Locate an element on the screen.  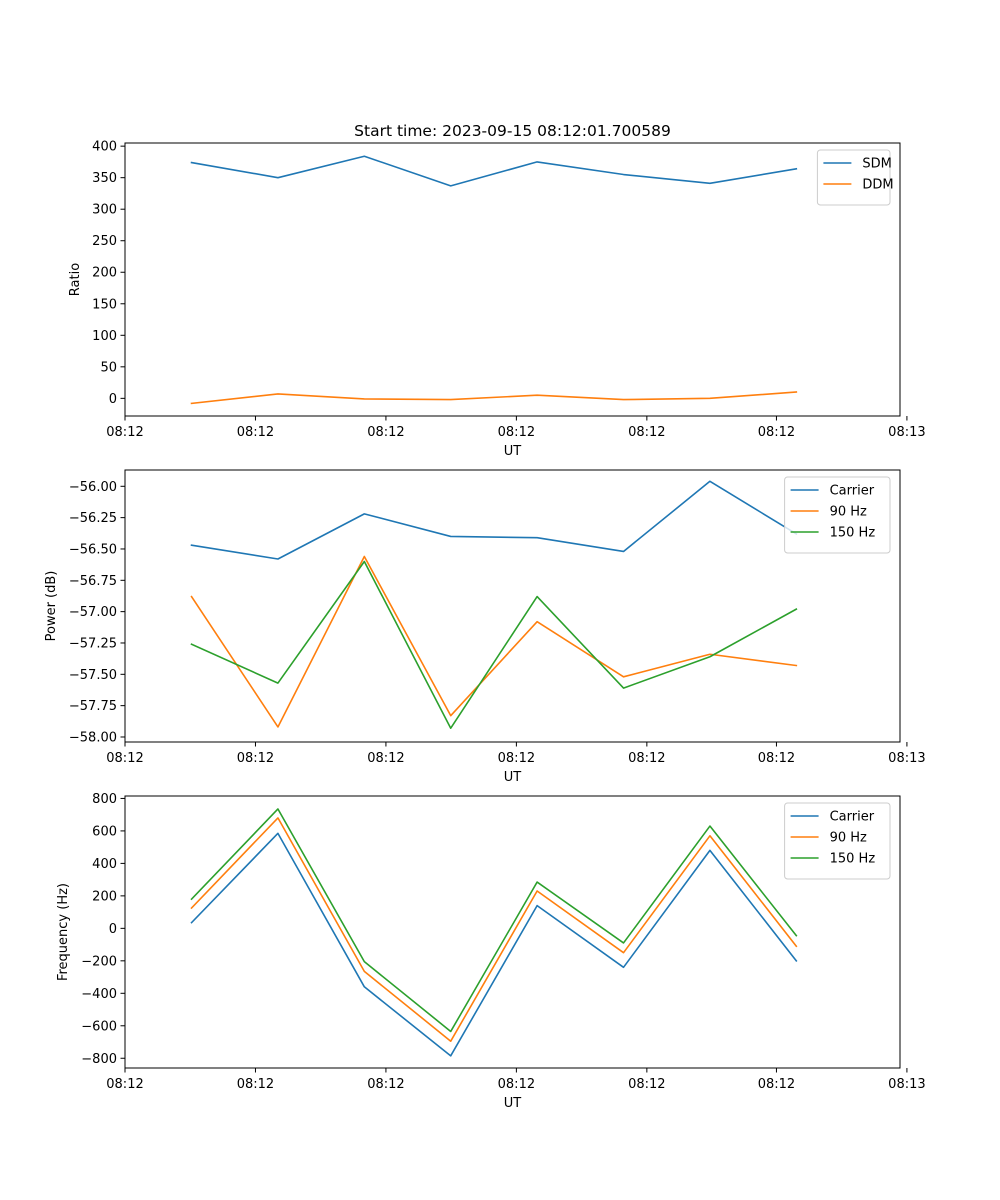
legend-label: 150 Hz is located at coordinates (853, 859).